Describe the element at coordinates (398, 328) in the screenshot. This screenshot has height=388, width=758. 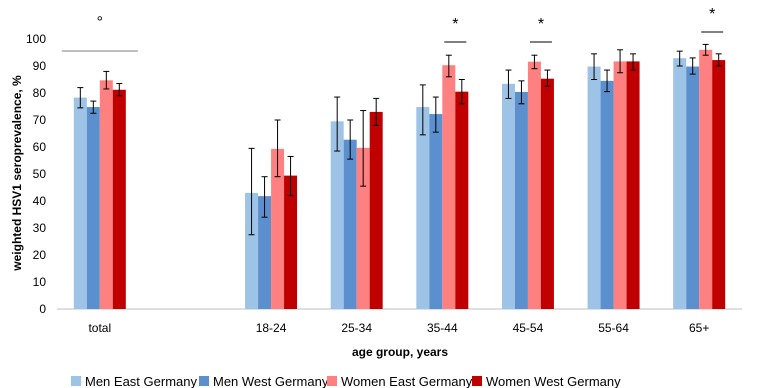
I see `x-axis-tick-labels: total 18-24 25-34 35-44 45-54 55-64 65+` at that location.